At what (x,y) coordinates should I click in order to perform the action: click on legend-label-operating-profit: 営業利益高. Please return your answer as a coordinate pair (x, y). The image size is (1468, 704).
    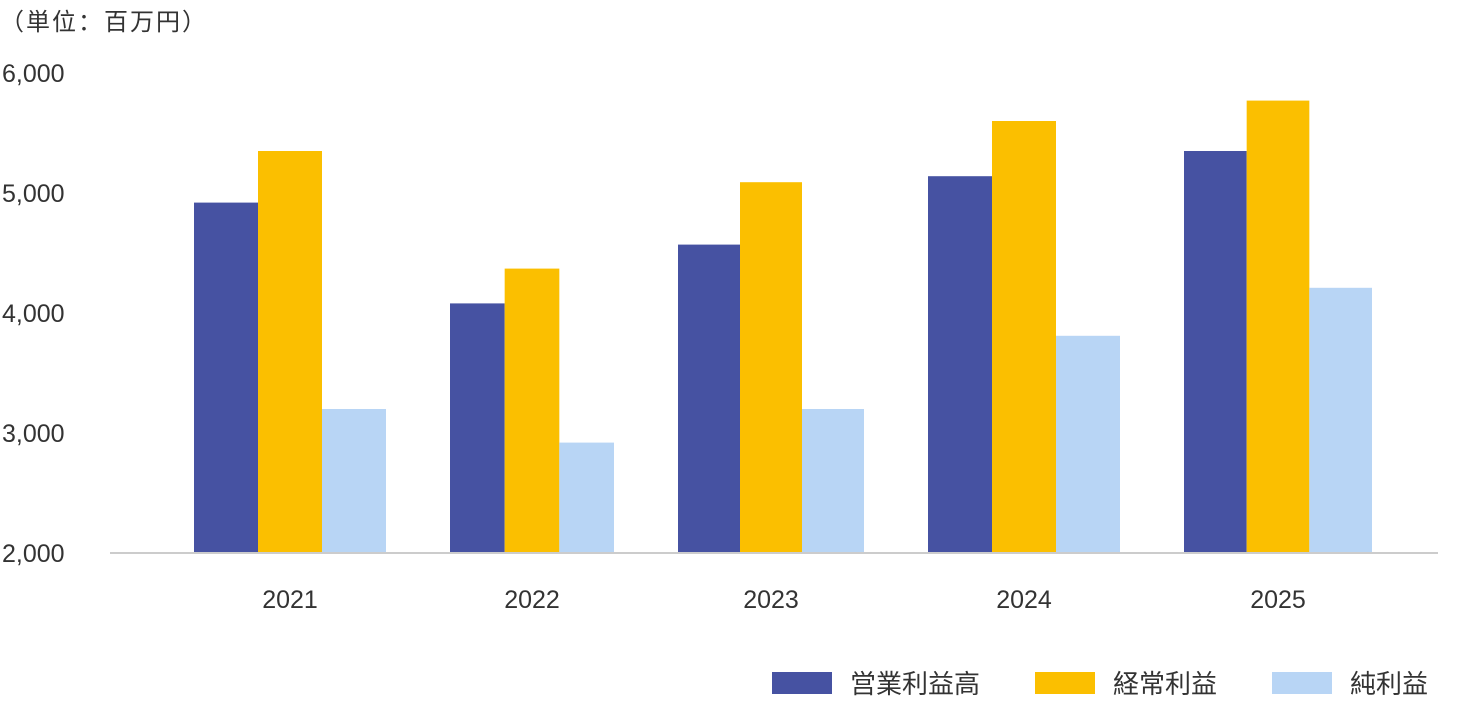
    Looking at the image, I should click on (915, 684).